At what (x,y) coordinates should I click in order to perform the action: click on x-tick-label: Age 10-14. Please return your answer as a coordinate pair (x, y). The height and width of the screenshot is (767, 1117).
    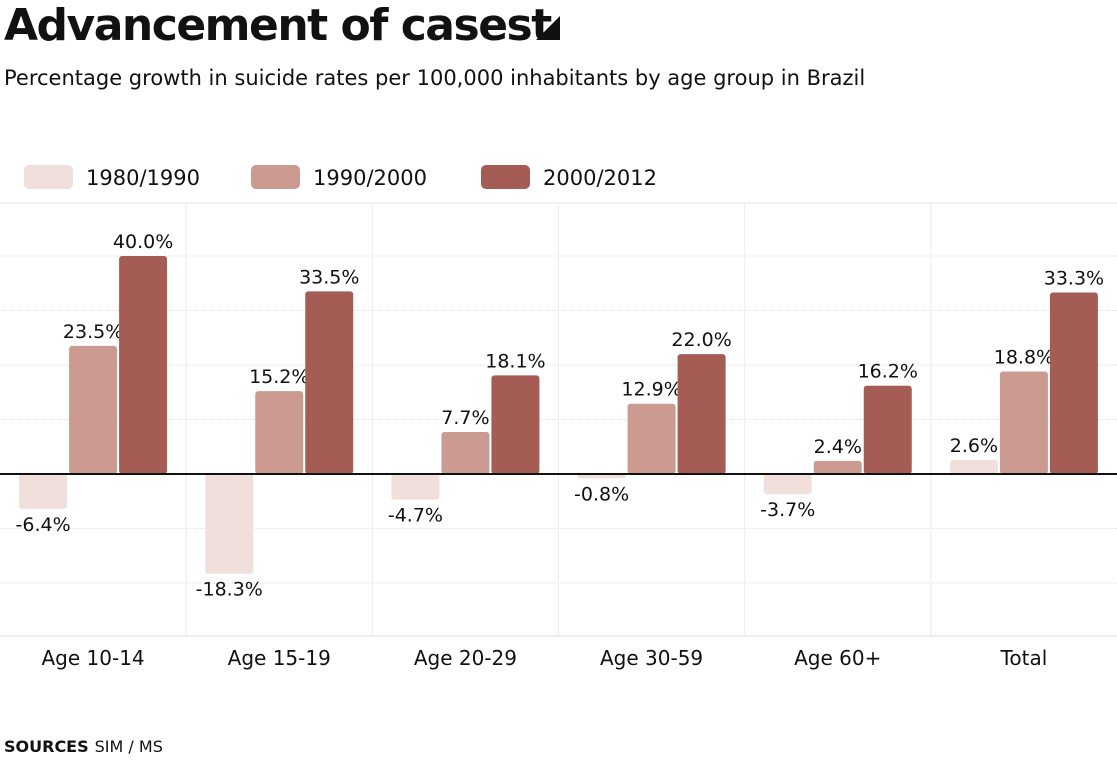
    Looking at the image, I should click on (93, 658).